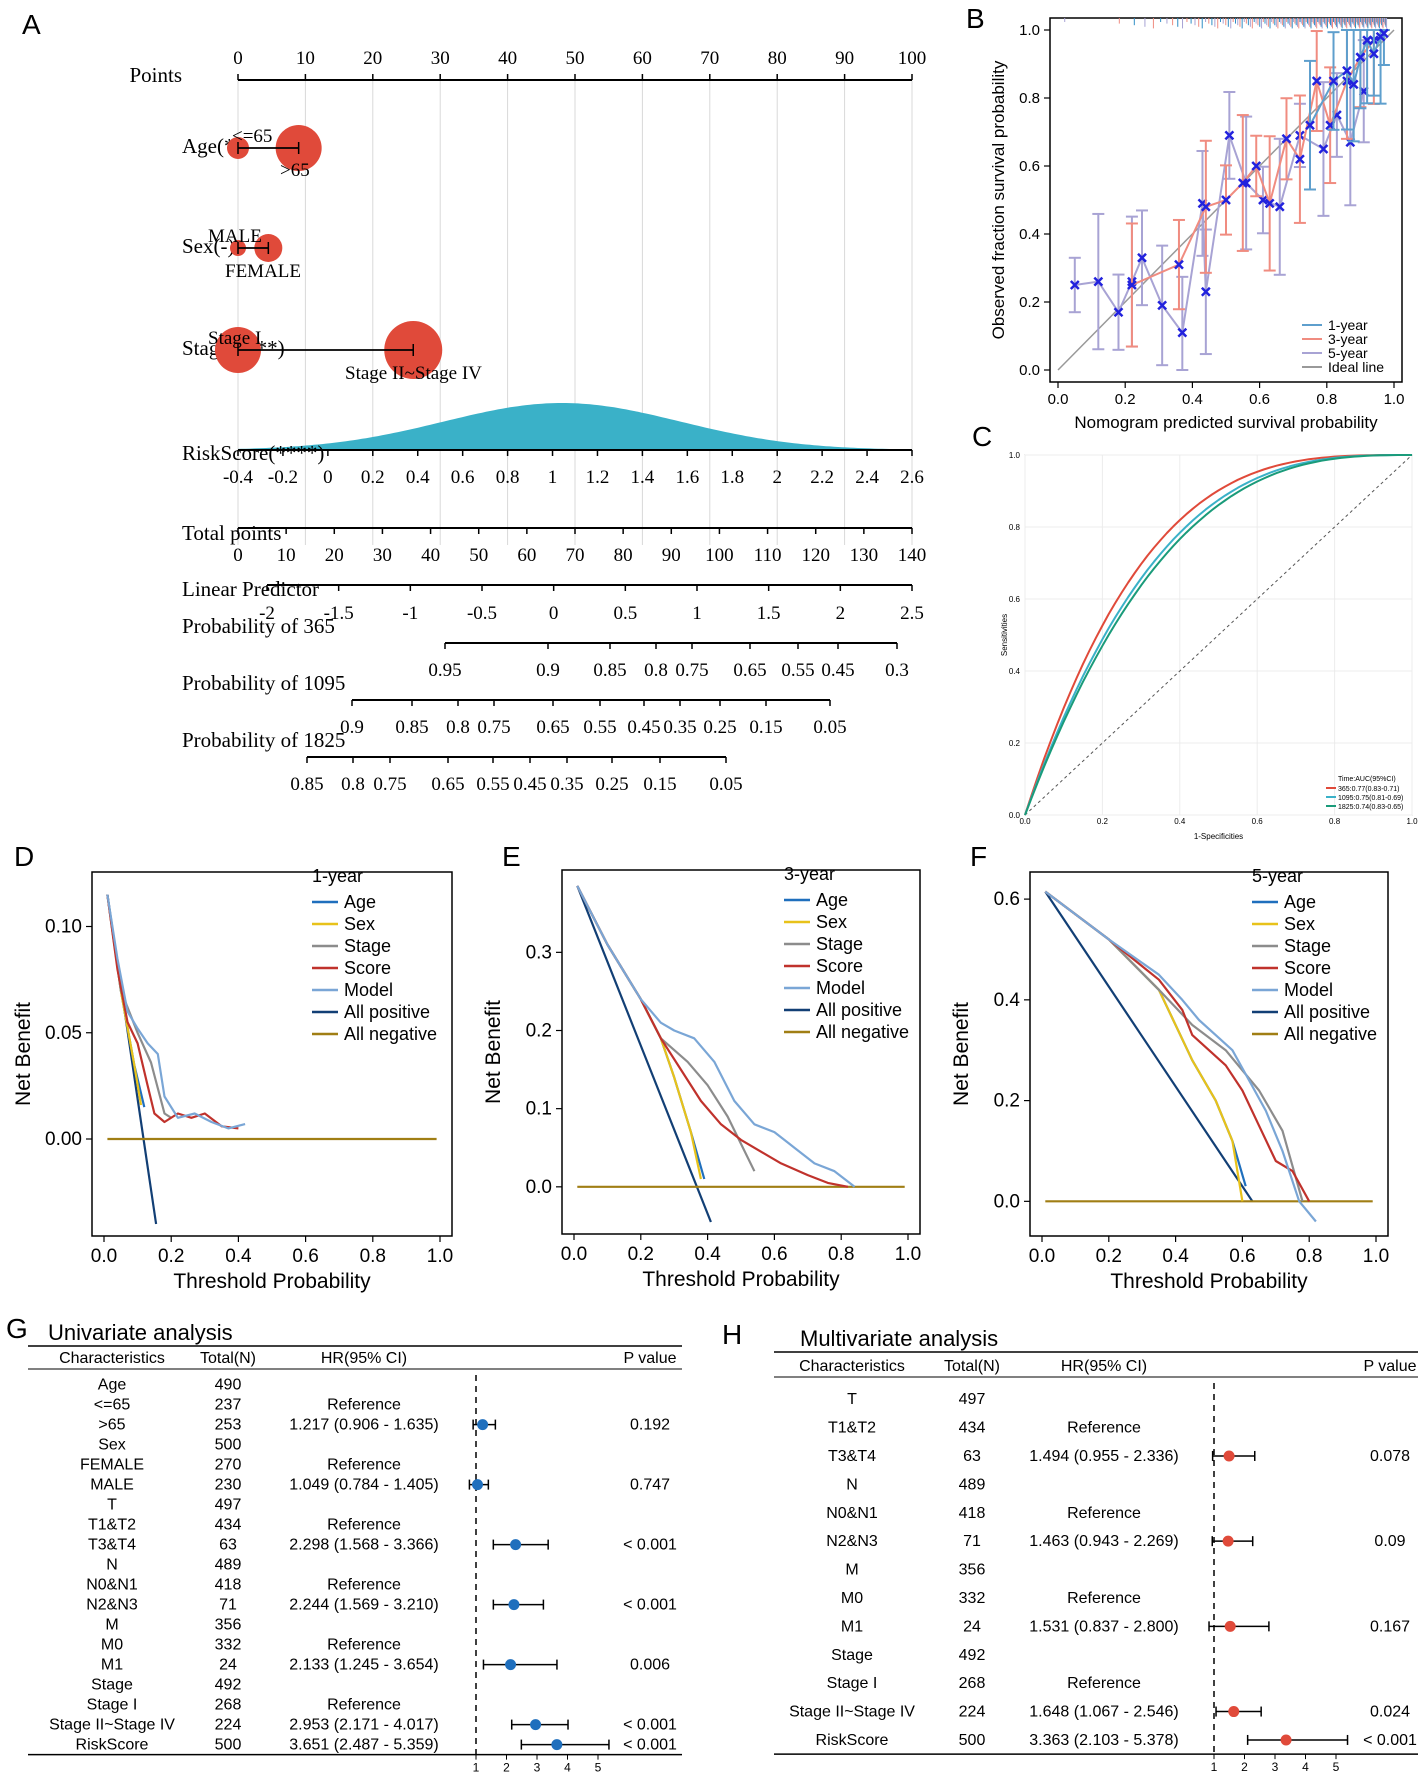 This screenshot has height=1772, width=1428. I want to click on calib-y-tick-label: 0.2, so click(1029, 302).